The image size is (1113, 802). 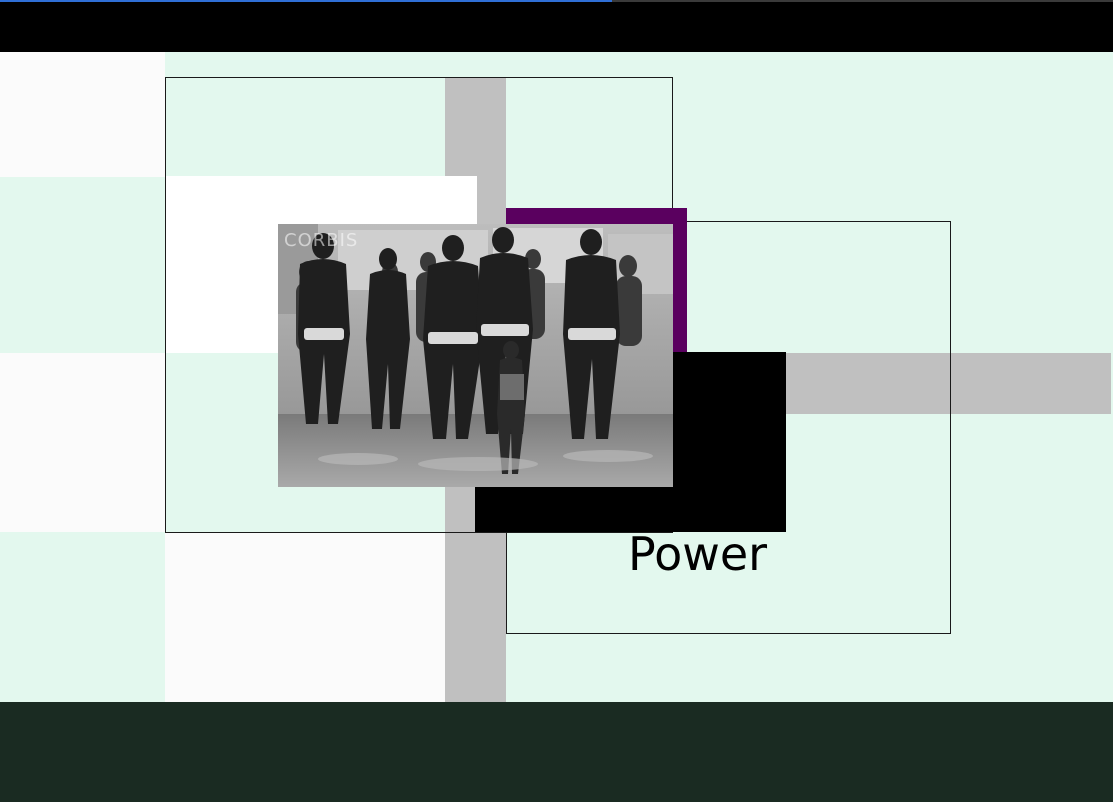 What do you see at coordinates (556, 752) in the screenshot?
I see `page-footer` at bounding box center [556, 752].